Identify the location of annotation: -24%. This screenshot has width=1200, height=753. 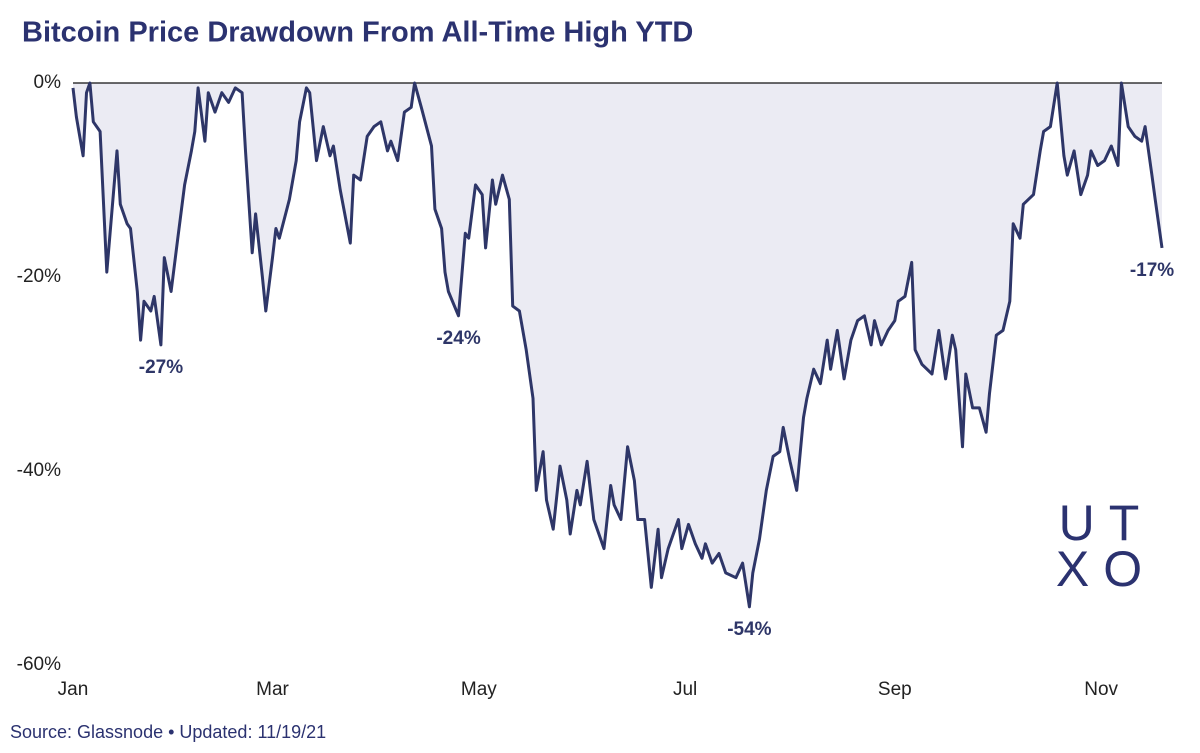
(458, 338).